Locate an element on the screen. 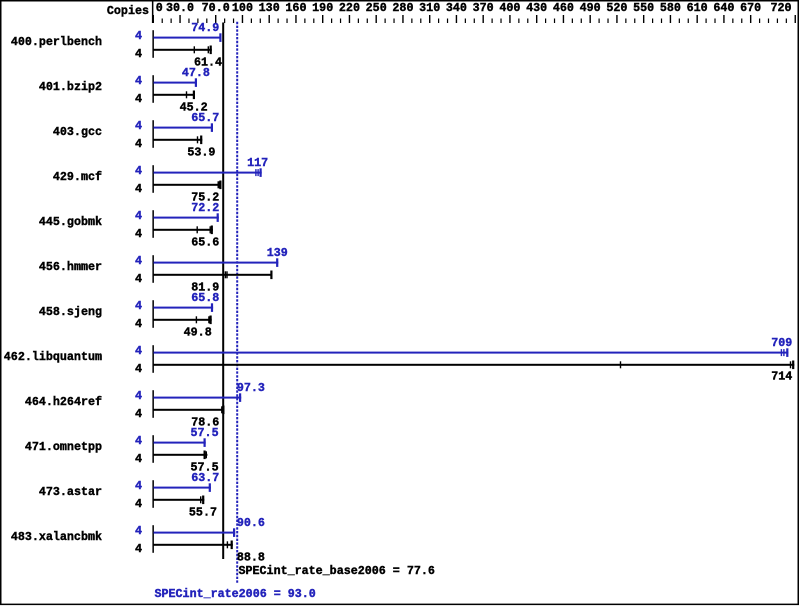 The height and width of the screenshot is (611, 799). svg-text: 464.h264ref is located at coordinates (63, 402).